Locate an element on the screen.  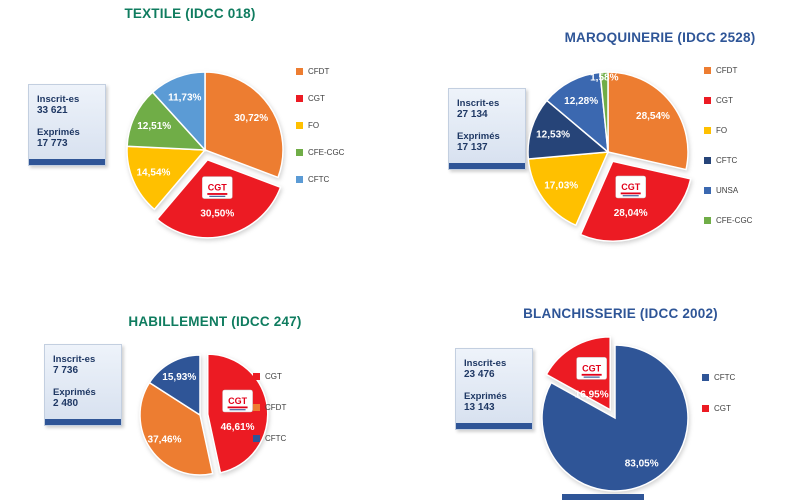
stats-box: Inscrit-es 27 134 Exprimés 17 137 is located at coordinates (487, 129).